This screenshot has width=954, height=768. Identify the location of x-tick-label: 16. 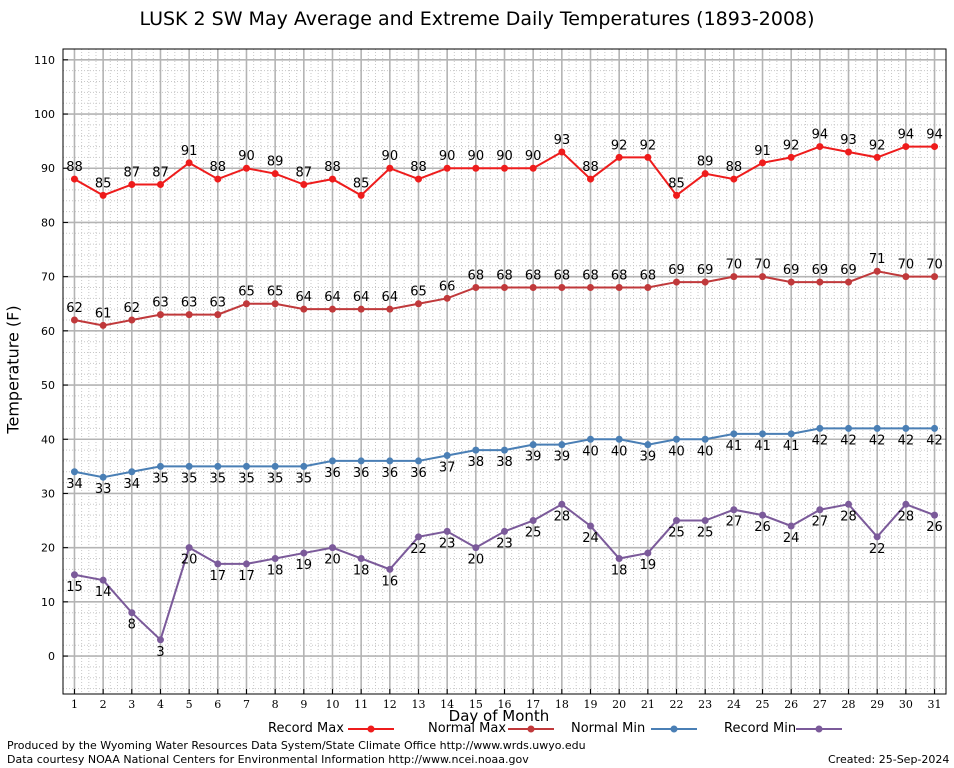
(505, 704).